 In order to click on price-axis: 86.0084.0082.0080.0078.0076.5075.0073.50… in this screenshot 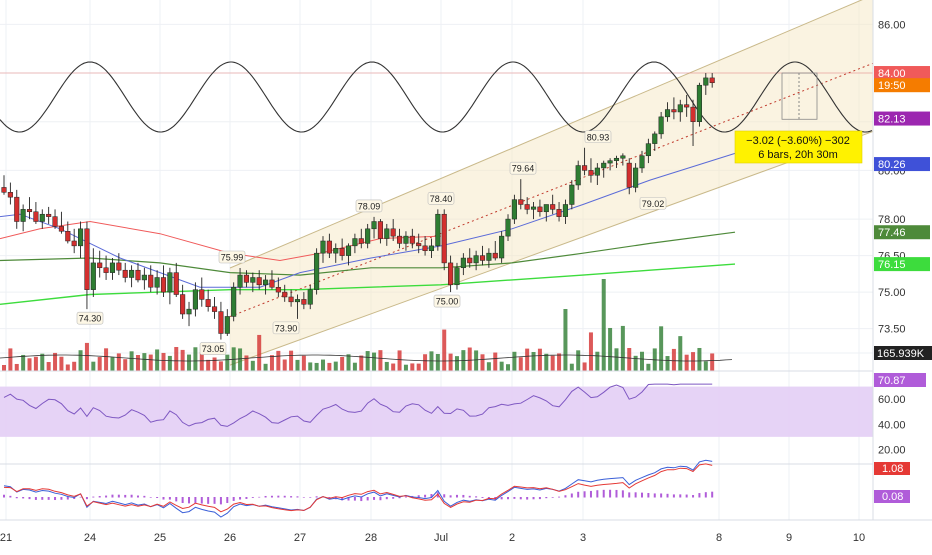, I will do `click(902, 260)`.